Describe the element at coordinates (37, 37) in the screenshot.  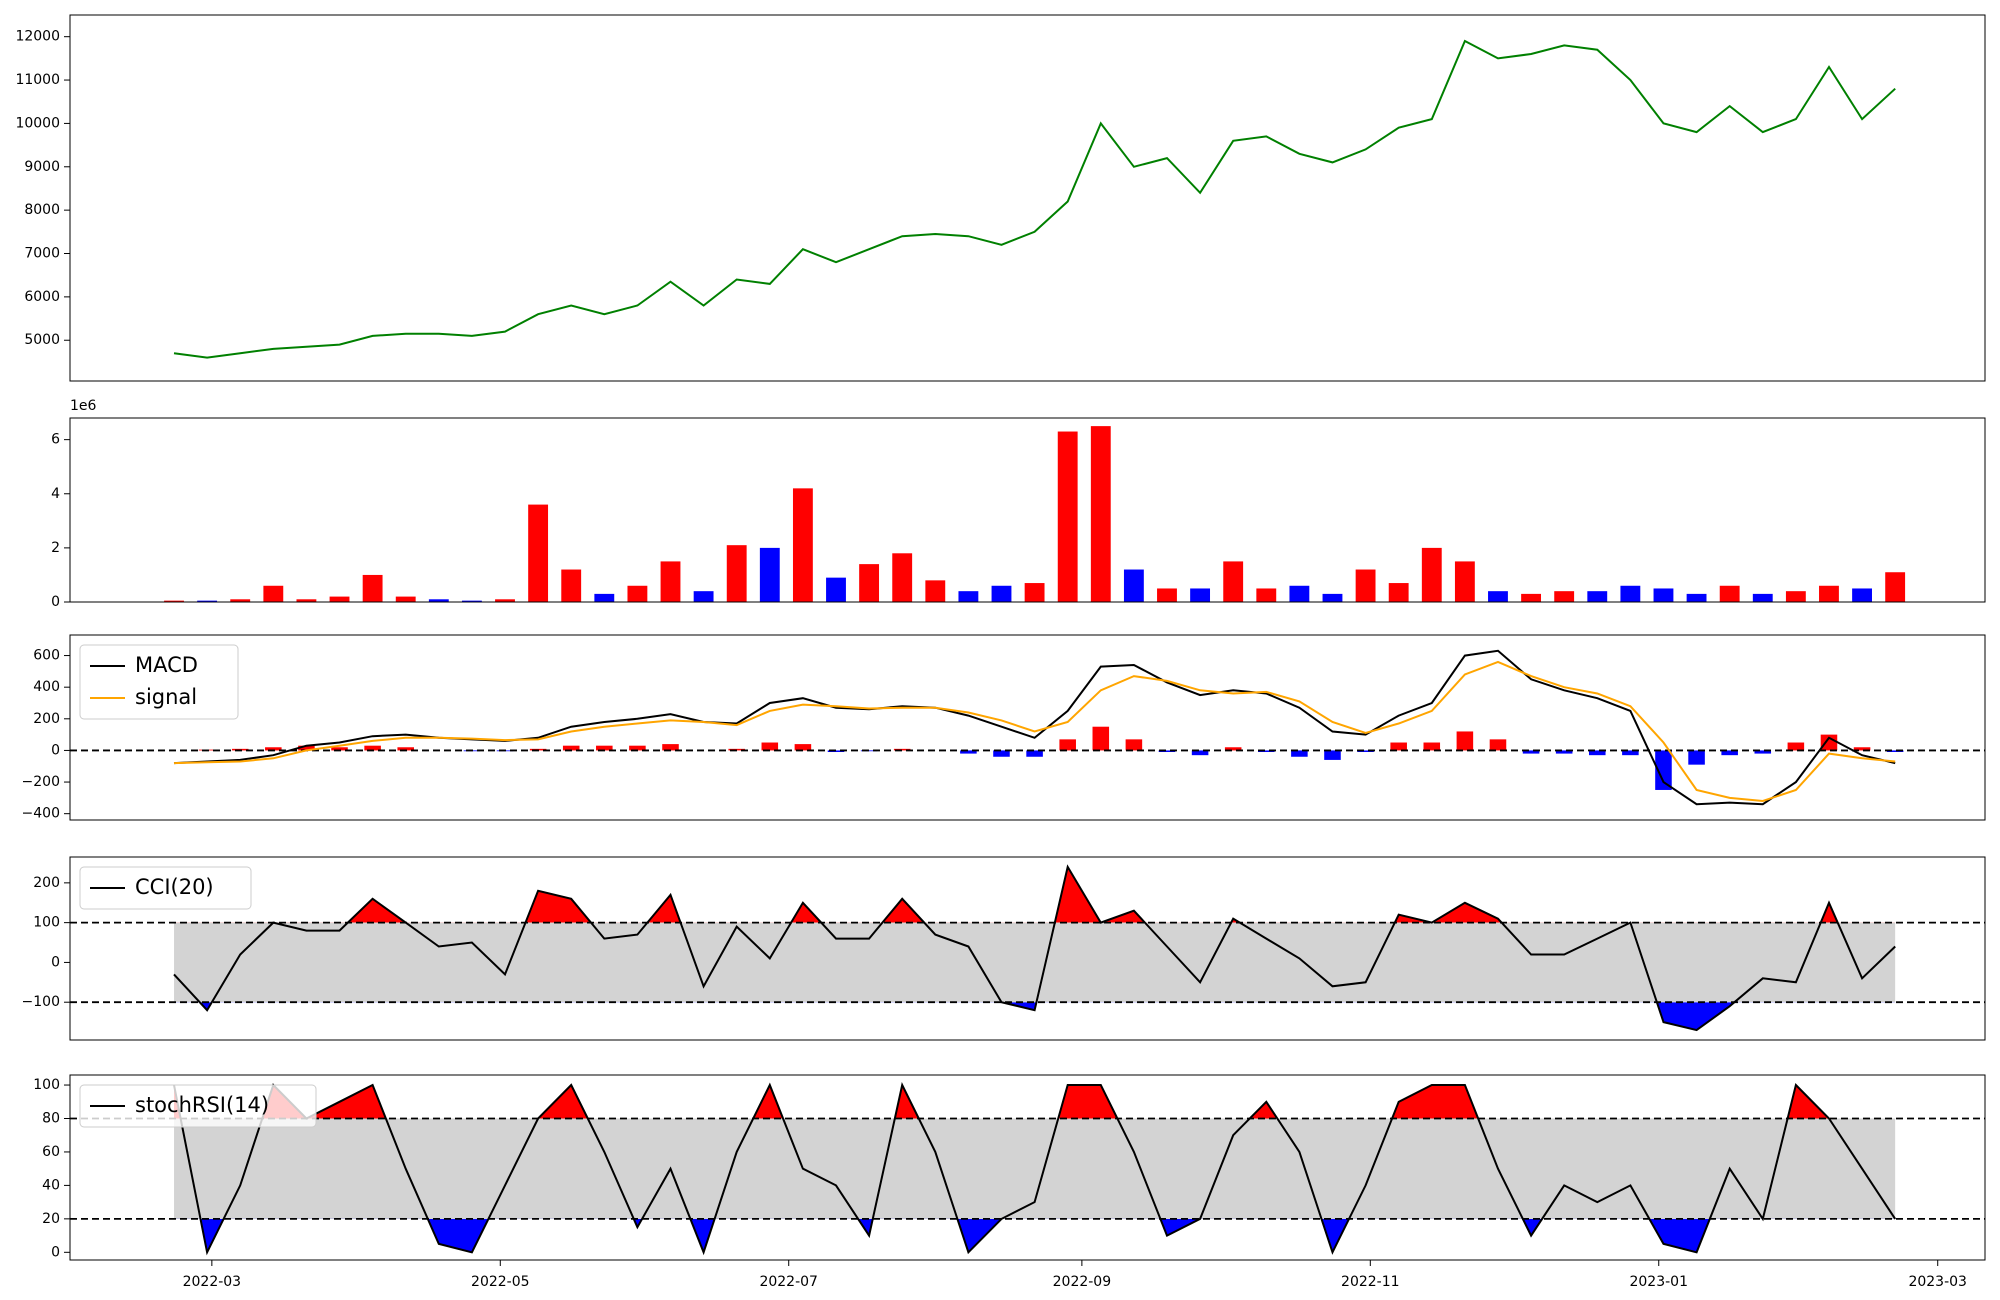
I see `y-tick-label: 12000` at that location.